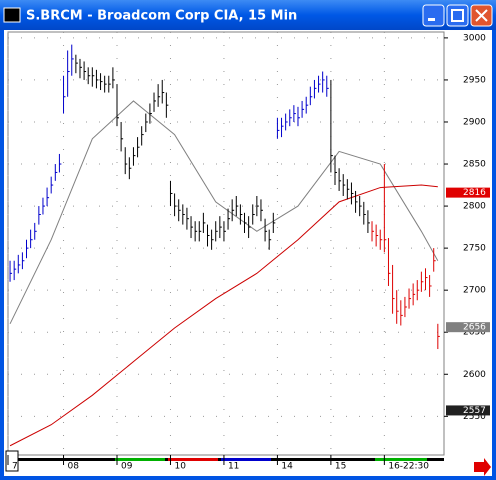 The width and height of the screenshot is (496, 480). What do you see at coordinates (474, 193) in the screenshot?
I see `price-marker-label: 2816` at bounding box center [474, 193].